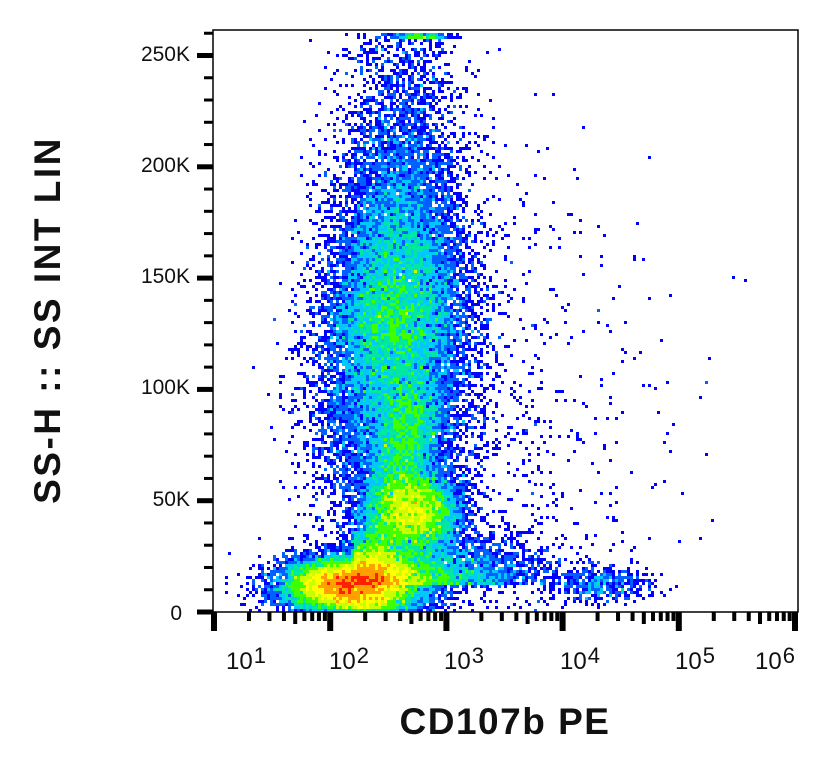  I want to click on x-tick-label: 102, so click(349, 662).